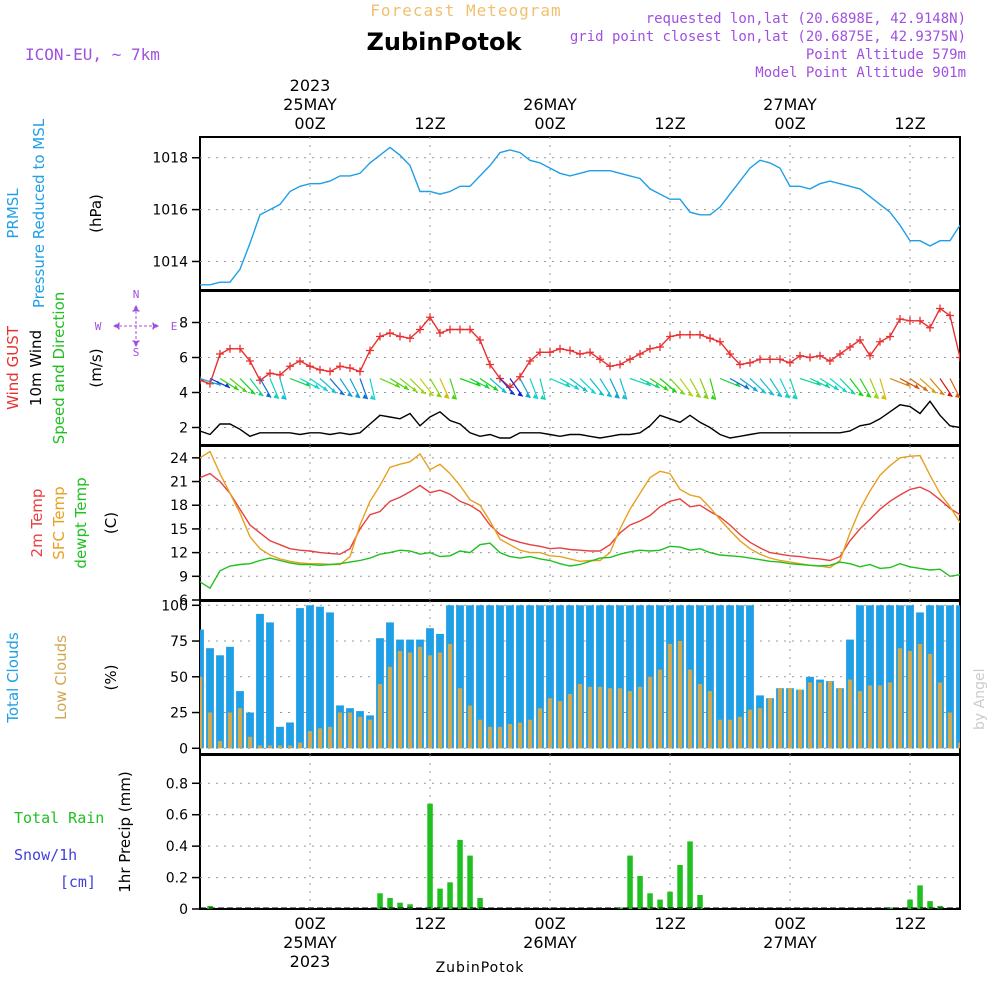  I want to click on clouds-plot-area, so click(580, 677).